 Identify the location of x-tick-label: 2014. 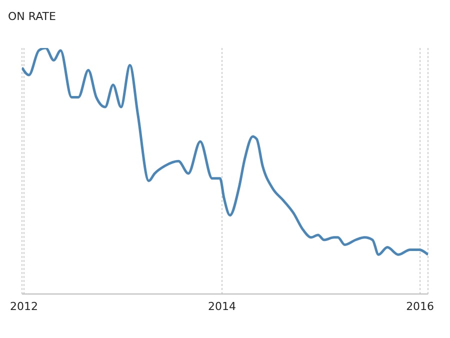
(222, 306).